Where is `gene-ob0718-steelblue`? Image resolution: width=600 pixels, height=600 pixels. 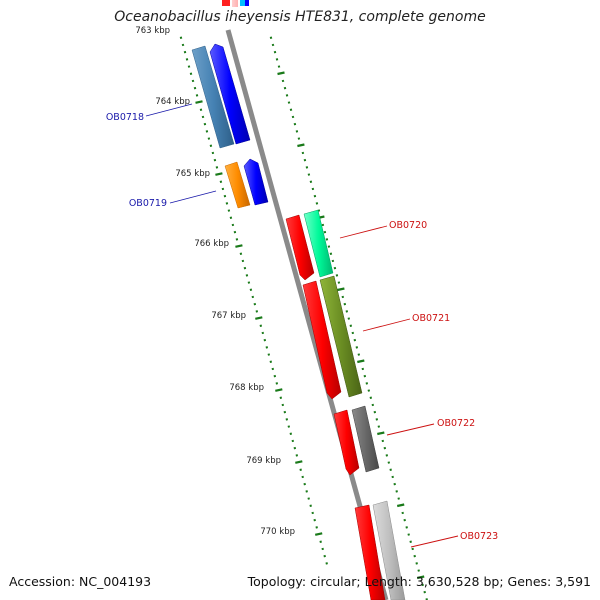 gene-ob0718-steelblue is located at coordinates (213, 97).